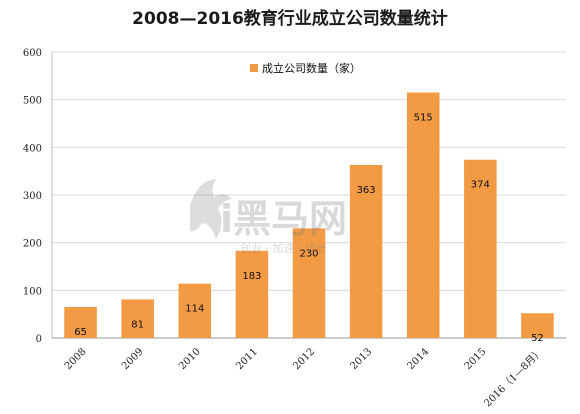 The image size is (580, 414). I want to click on chart-title: 2008—2016教育行业成立公司数量统计, so click(290, 18).